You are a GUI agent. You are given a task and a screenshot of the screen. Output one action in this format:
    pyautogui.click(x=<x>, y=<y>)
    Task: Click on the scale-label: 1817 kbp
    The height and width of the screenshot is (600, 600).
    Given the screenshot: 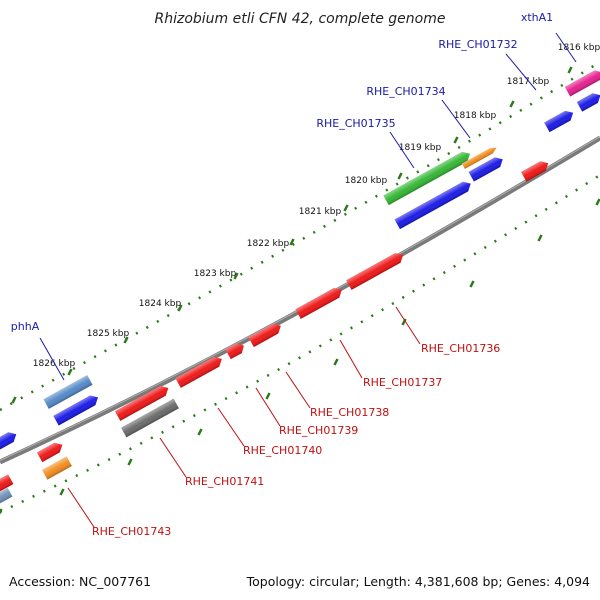 What is the action you would take?
    pyautogui.click(x=528, y=82)
    